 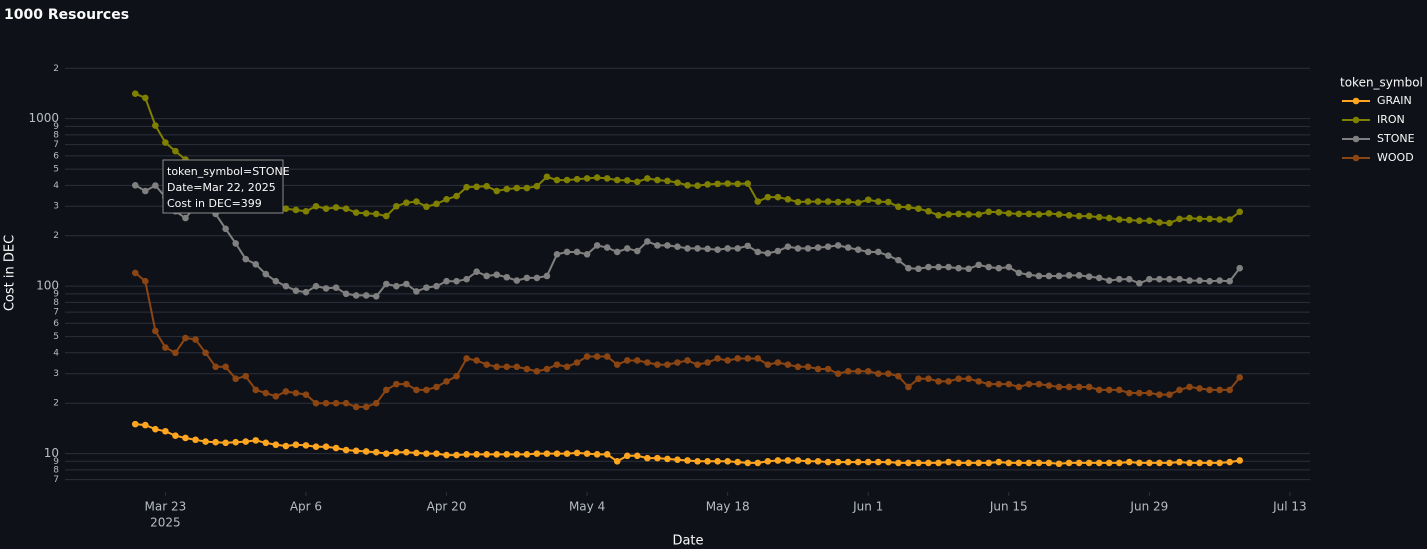 I want to click on legend-label: STONE, so click(x=1396, y=138).